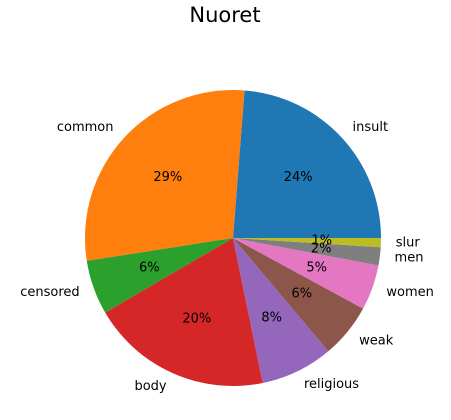  I want to click on percent-label-women: 5%, so click(316, 267).